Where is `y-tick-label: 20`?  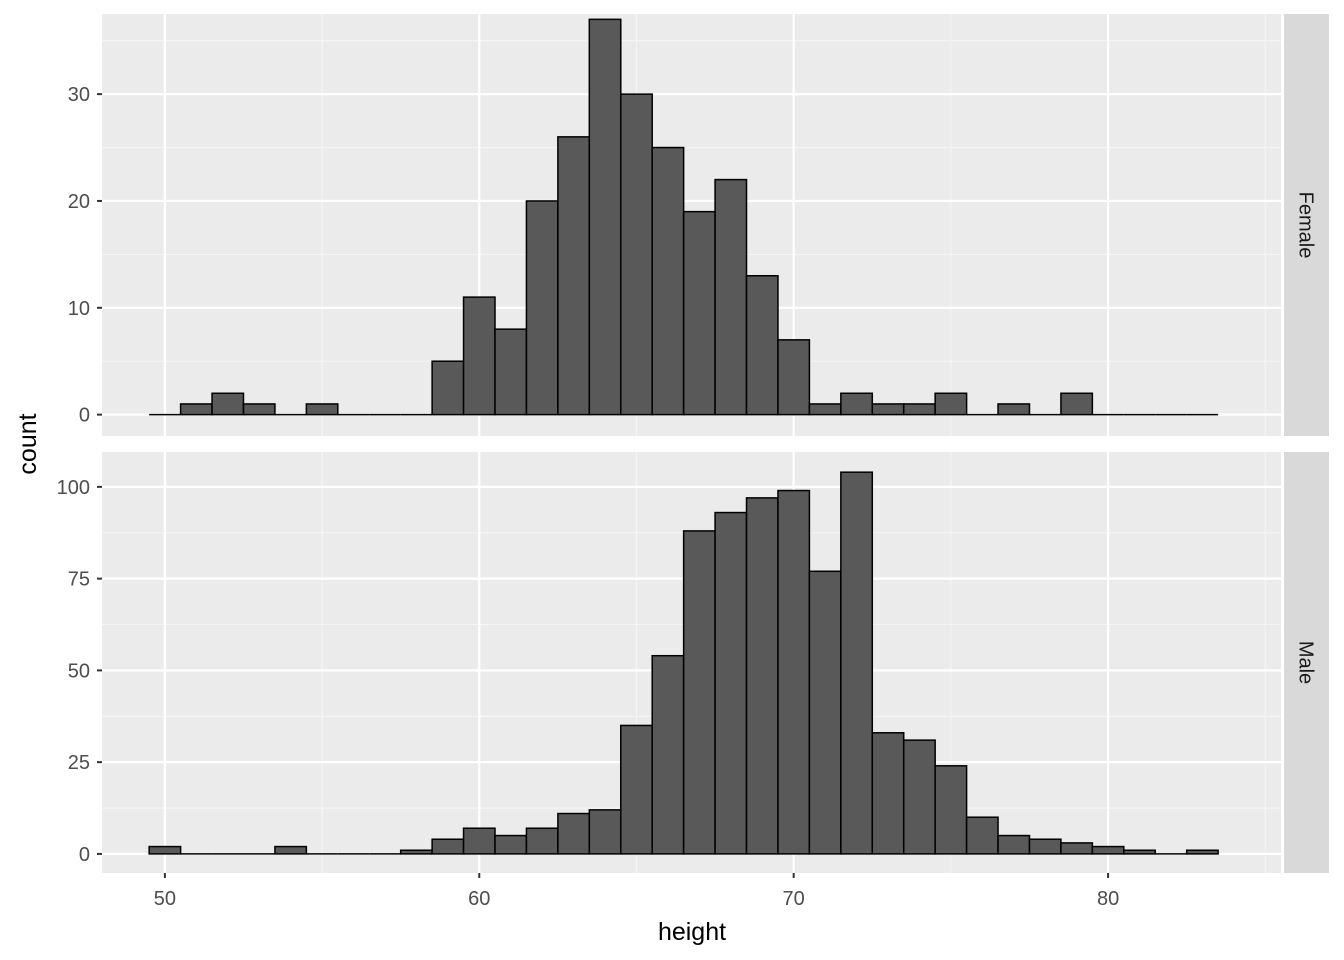
y-tick-label: 20 is located at coordinates (79, 202).